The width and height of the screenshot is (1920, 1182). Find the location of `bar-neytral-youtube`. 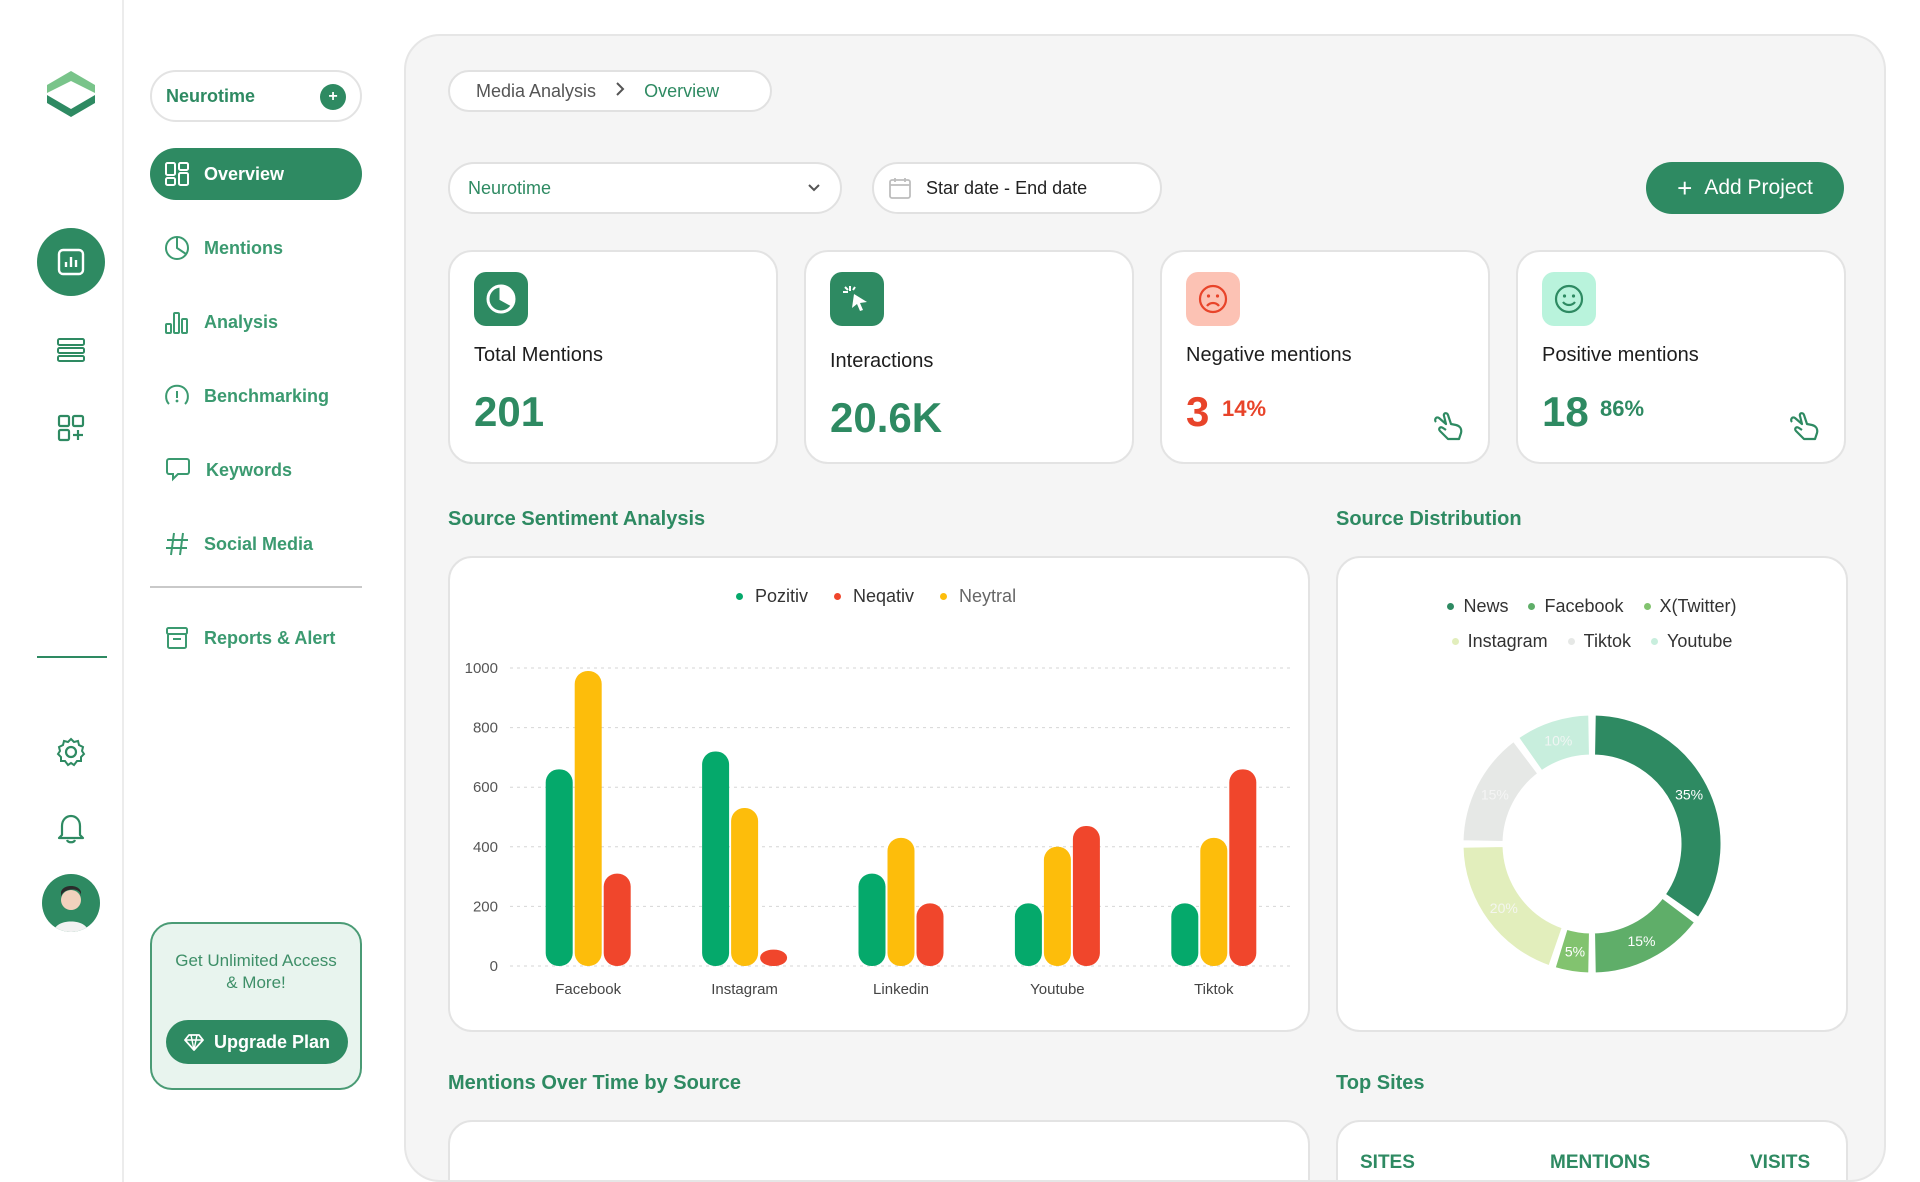

bar-neytral-youtube is located at coordinates (1057, 906).